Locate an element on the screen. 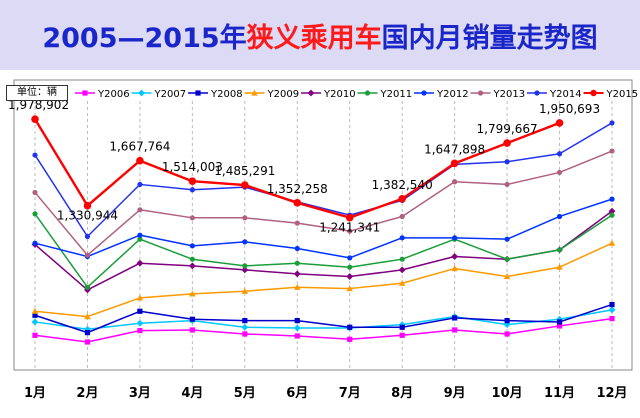 This screenshot has height=418, width=640. data-label: 1,352,258 is located at coordinates (297, 189).